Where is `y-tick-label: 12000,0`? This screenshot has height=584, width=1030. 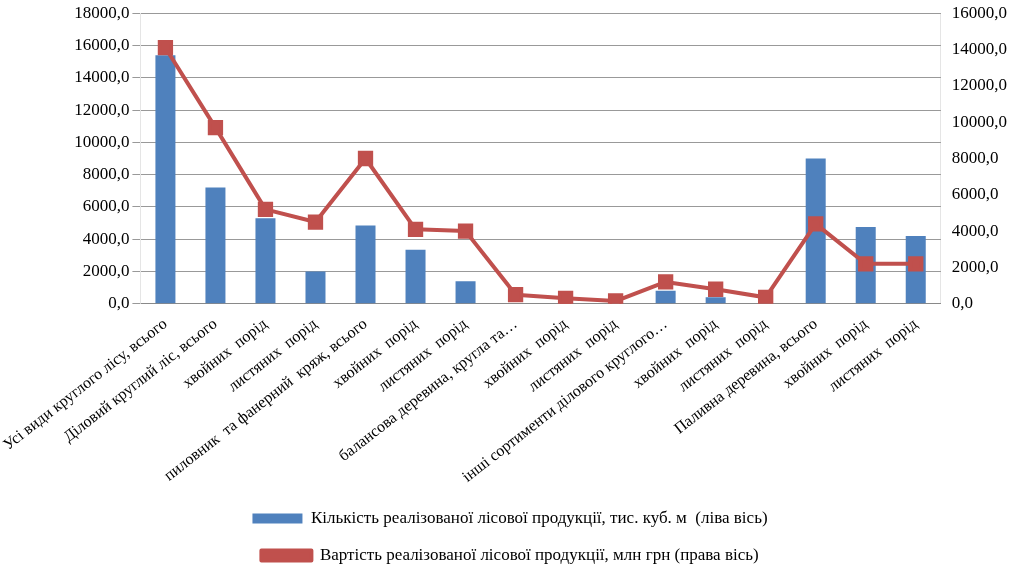
y-tick-label: 12000,0 is located at coordinates (102, 109).